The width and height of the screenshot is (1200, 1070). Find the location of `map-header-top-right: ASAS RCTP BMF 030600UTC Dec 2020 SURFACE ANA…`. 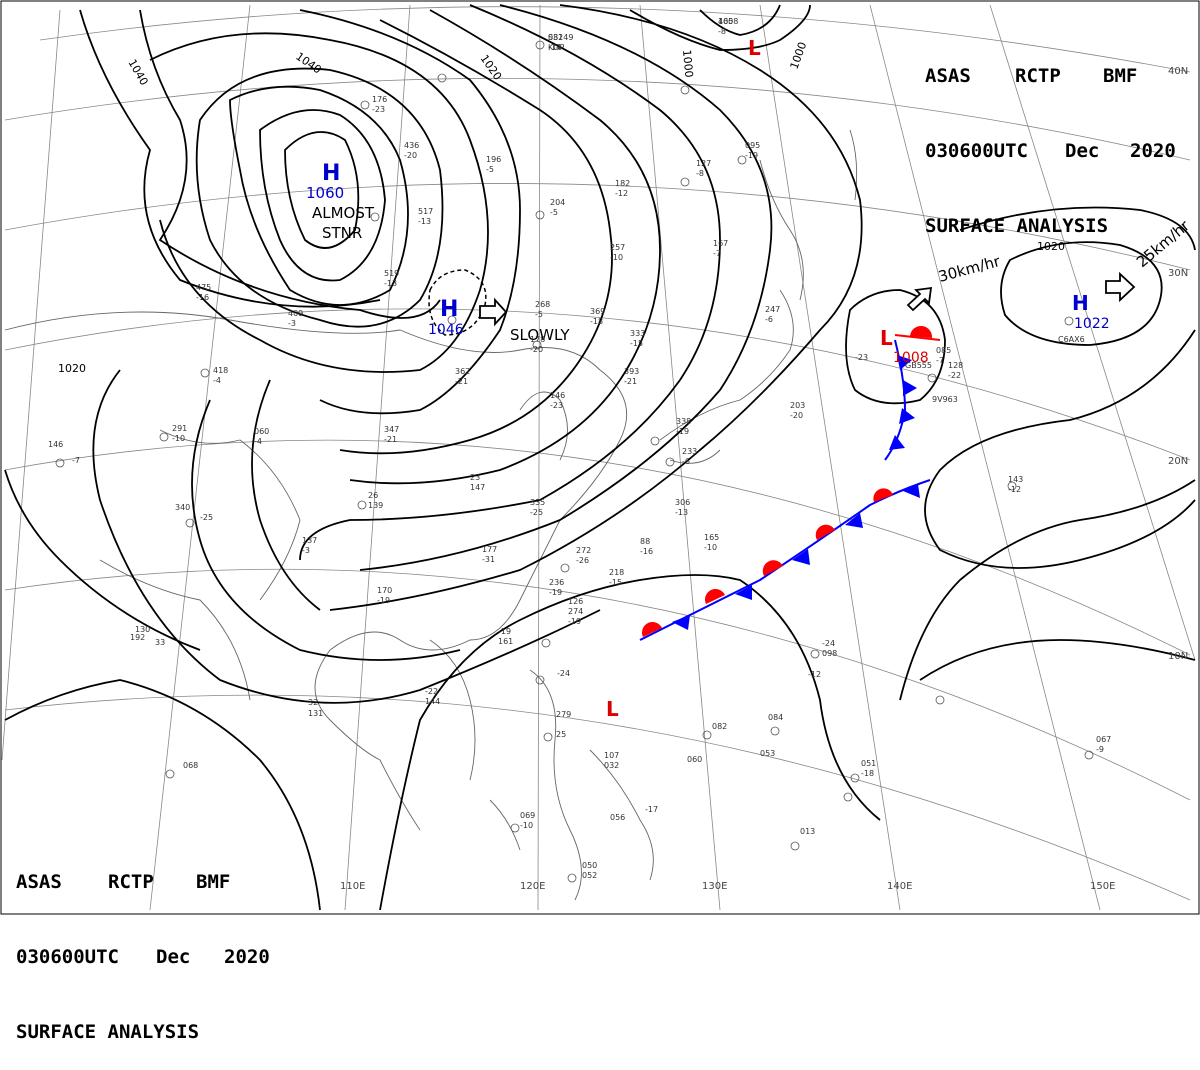

map-header-top-right: ASAS RCTP BMF 030600UTC Dec 2020 SURFACE ANA… is located at coordinates (1050, 139).